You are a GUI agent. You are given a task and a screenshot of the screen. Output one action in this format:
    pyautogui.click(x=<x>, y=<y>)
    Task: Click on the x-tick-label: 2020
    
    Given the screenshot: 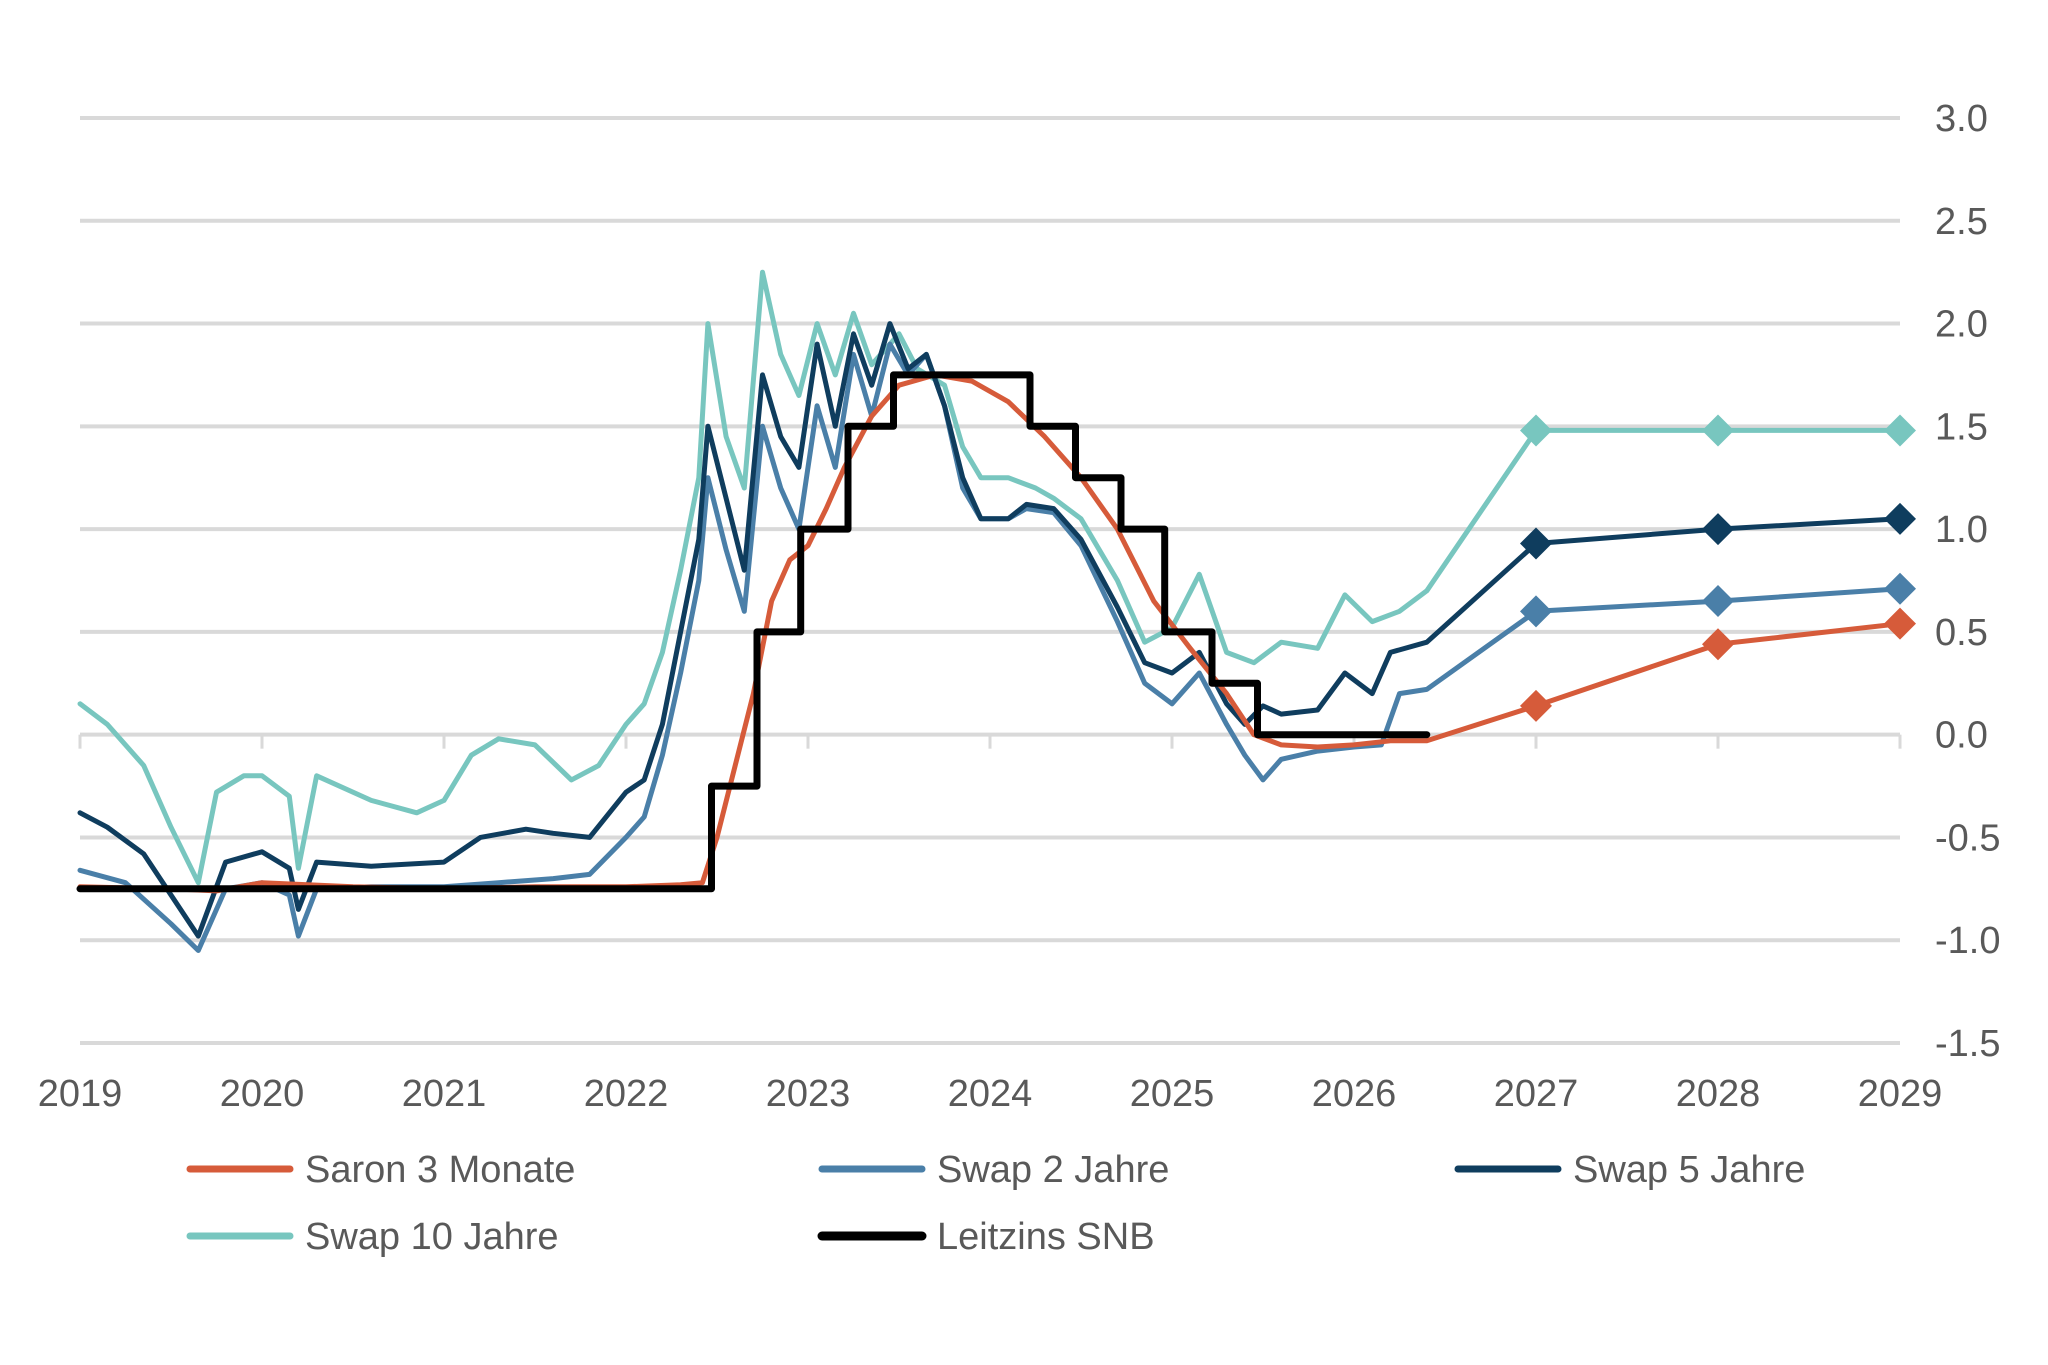 What is the action you would take?
    pyautogui.click(x=262, y=1094)
    